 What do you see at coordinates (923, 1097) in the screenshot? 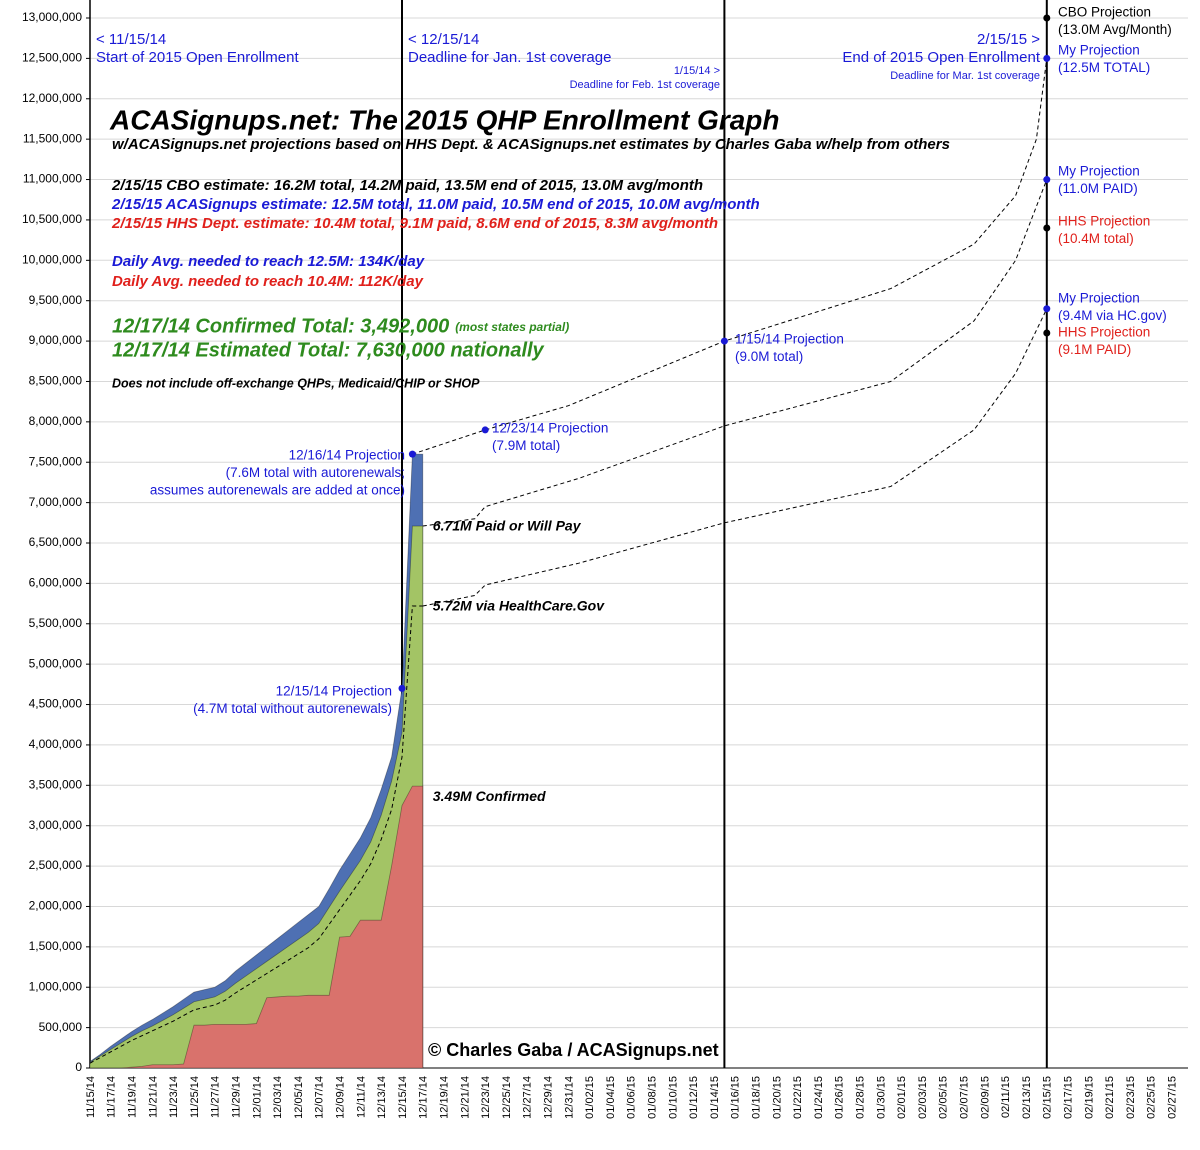
I see `x-tick-label: 02/03/15` at bounding box center [923, 1097].